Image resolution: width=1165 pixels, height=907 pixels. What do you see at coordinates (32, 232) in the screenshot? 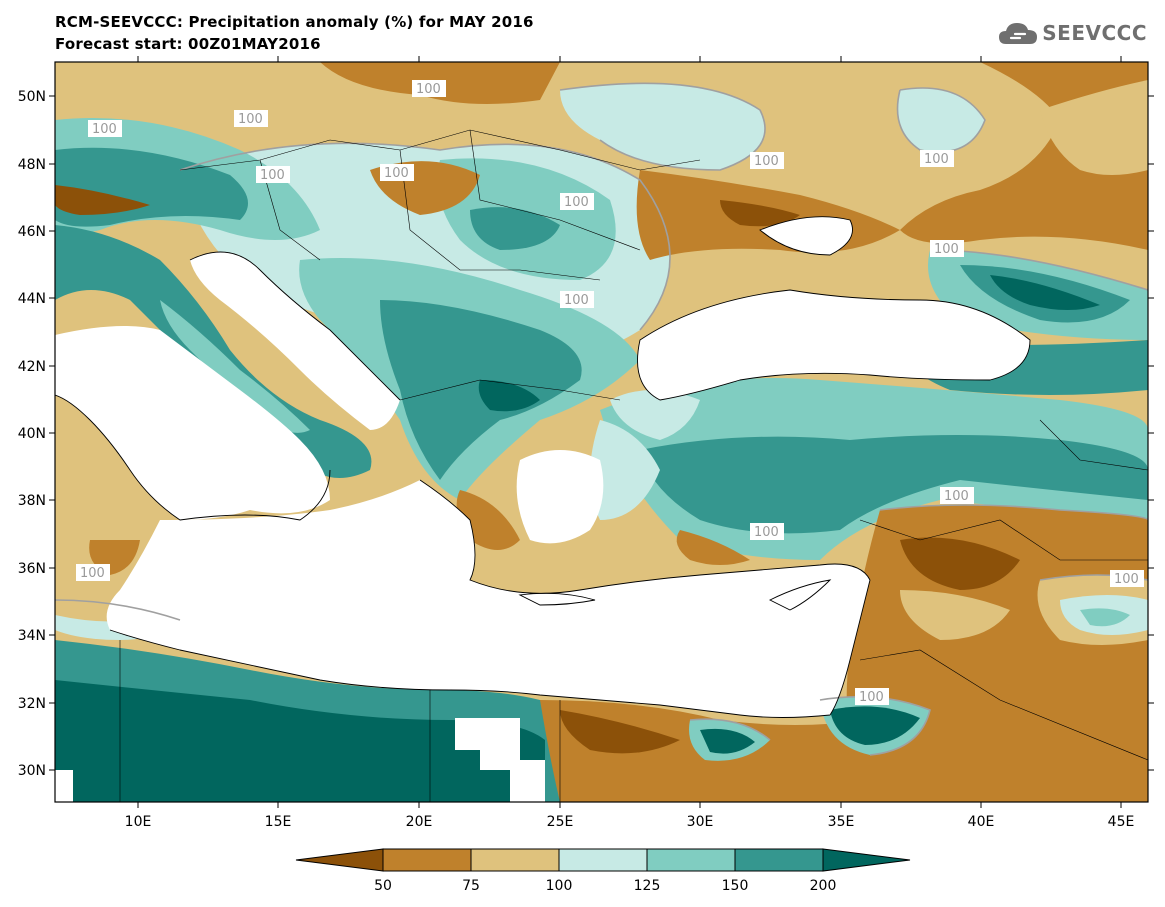
I see `lat-tick-label: 46N` at bounding box center [32, 232].